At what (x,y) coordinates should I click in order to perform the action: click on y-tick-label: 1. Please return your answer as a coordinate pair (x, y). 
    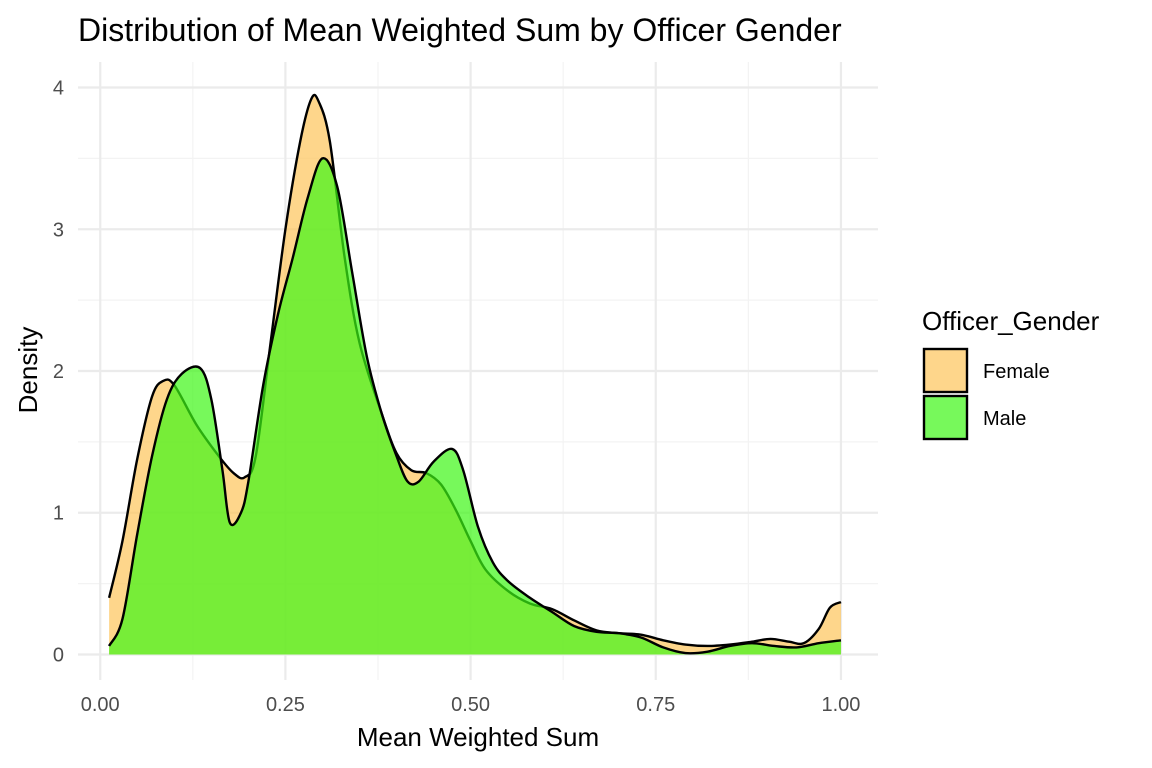
    Looking at the image, I should click on (58, 514).